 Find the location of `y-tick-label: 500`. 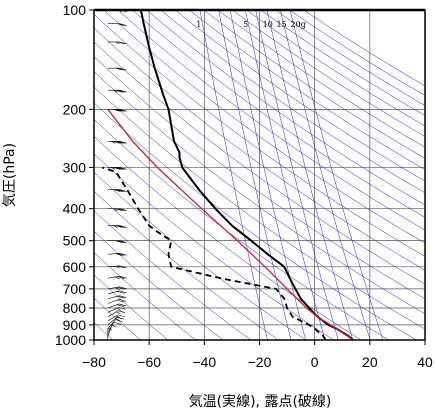

y-tick-label: 500 is located at coordinates (75, 241).